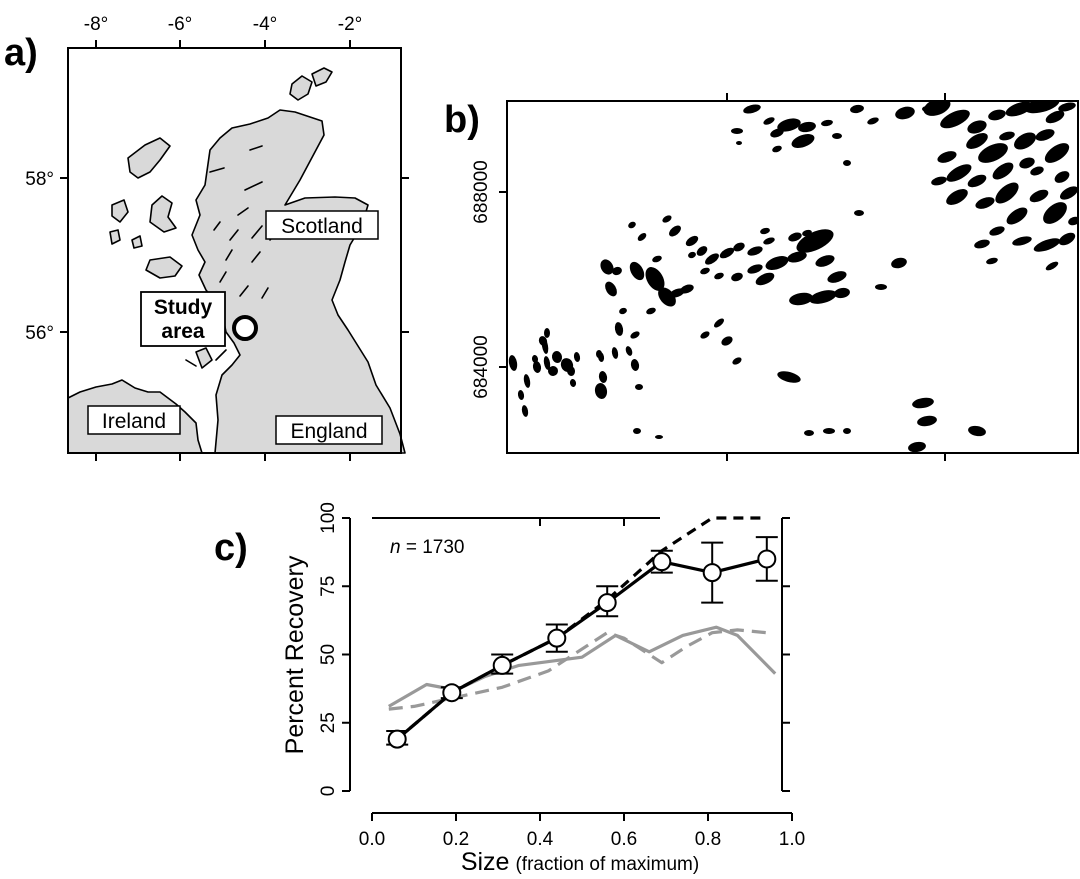  Describe the element at coordinates (481, 279) in the screenshot. I see `panel-b-y-ticks: 688000 684000` at that location.